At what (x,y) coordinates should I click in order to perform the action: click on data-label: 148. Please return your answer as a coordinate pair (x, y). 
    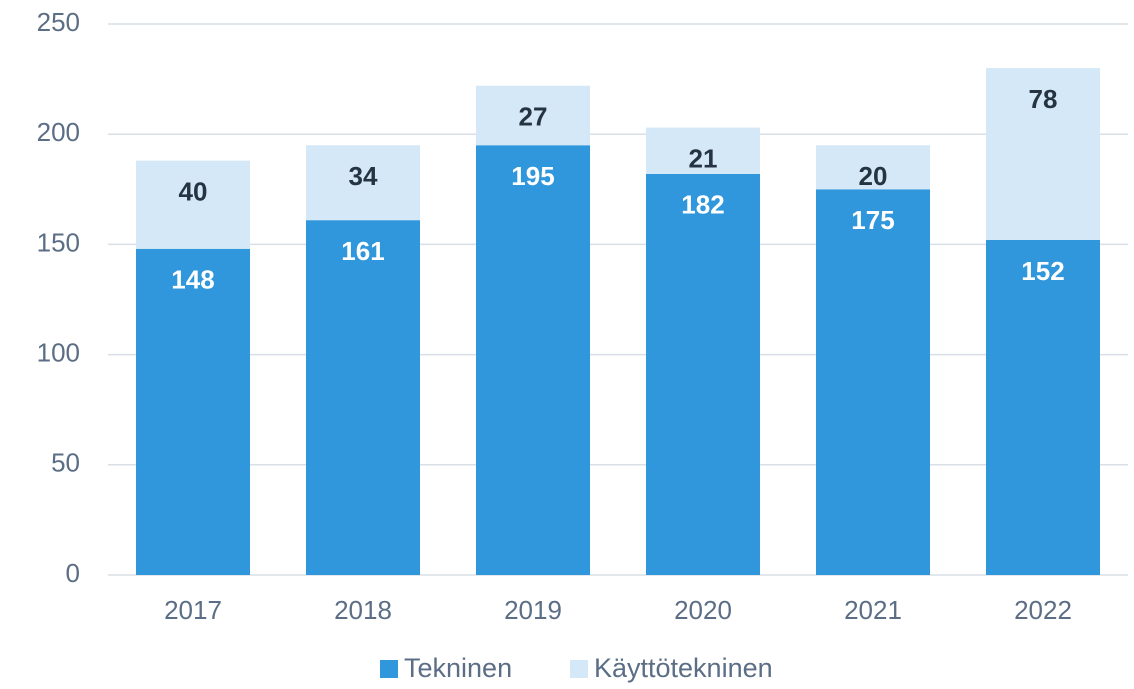
    Looking at the image, I should click on (192, 280).